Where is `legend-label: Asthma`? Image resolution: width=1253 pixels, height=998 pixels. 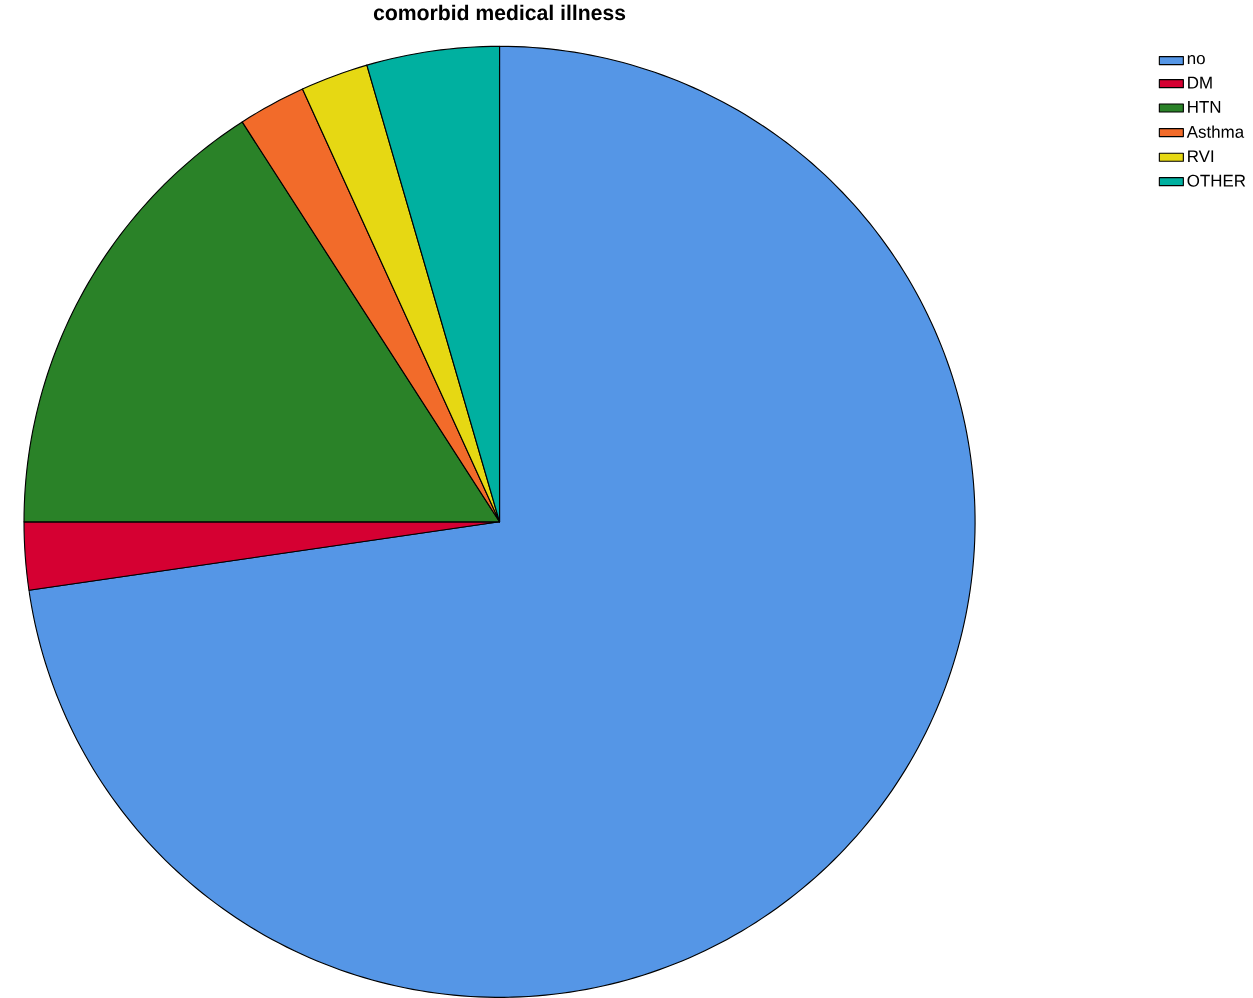 legend-label: Asthma is located at coordinates (1215, 131).